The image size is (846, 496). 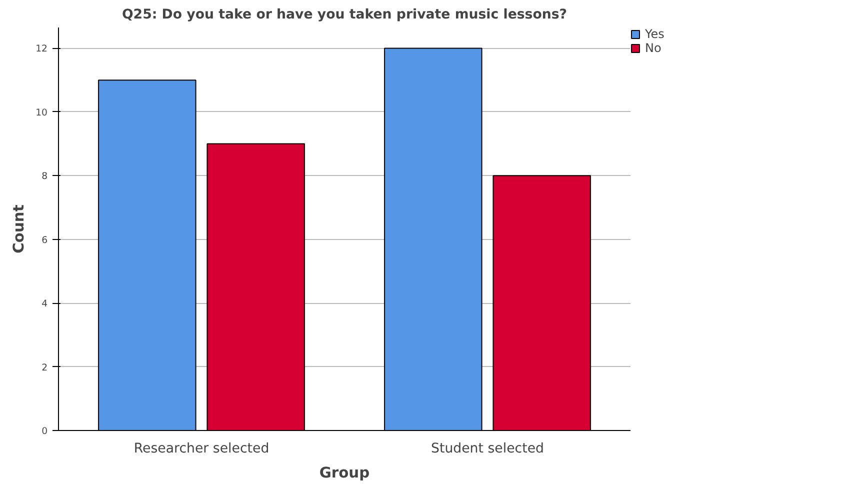 I want to click on chart-title: Q25: Do you take or have you taken private music lessons?, so click(x=345, y=15).